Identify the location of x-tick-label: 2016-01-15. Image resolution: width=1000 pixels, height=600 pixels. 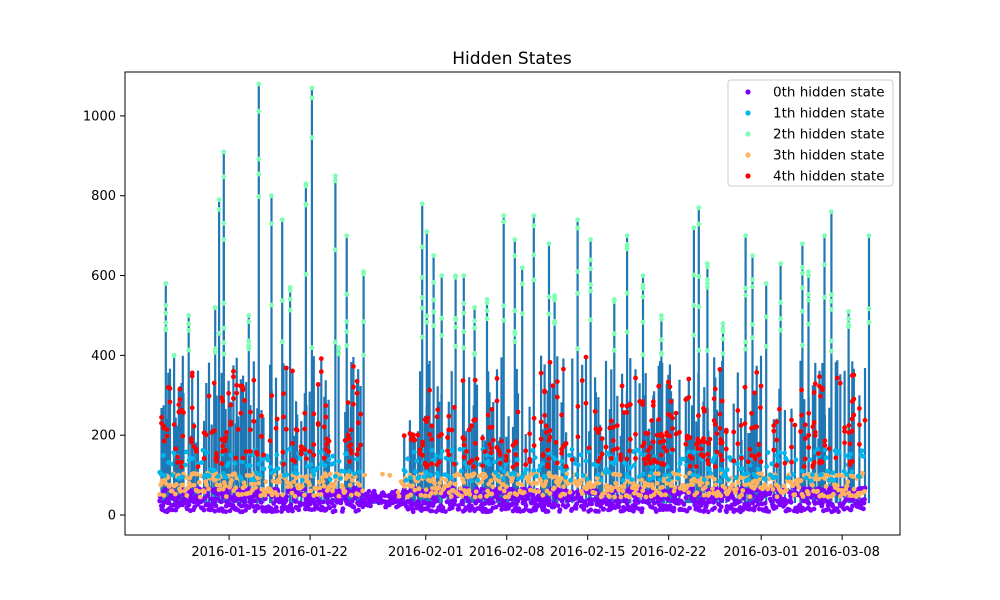
(229, 552).